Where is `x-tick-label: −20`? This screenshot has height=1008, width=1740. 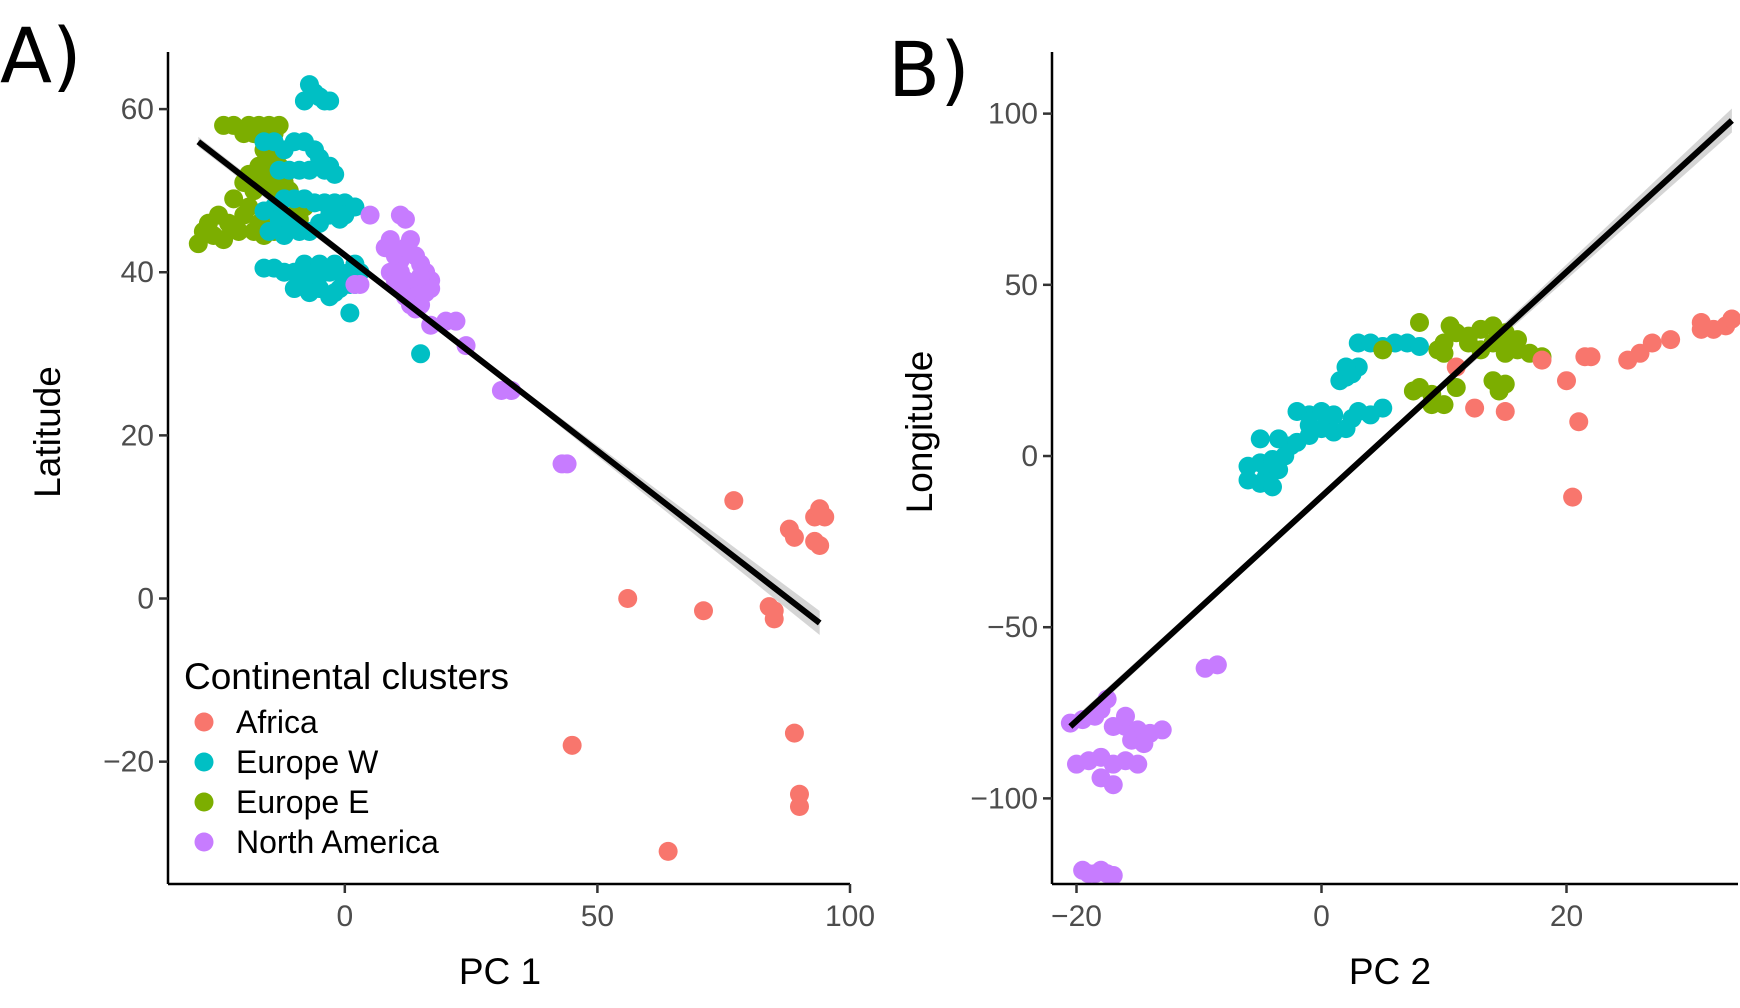
x-tick-label: −20 is located at coordinates (1076, 916).